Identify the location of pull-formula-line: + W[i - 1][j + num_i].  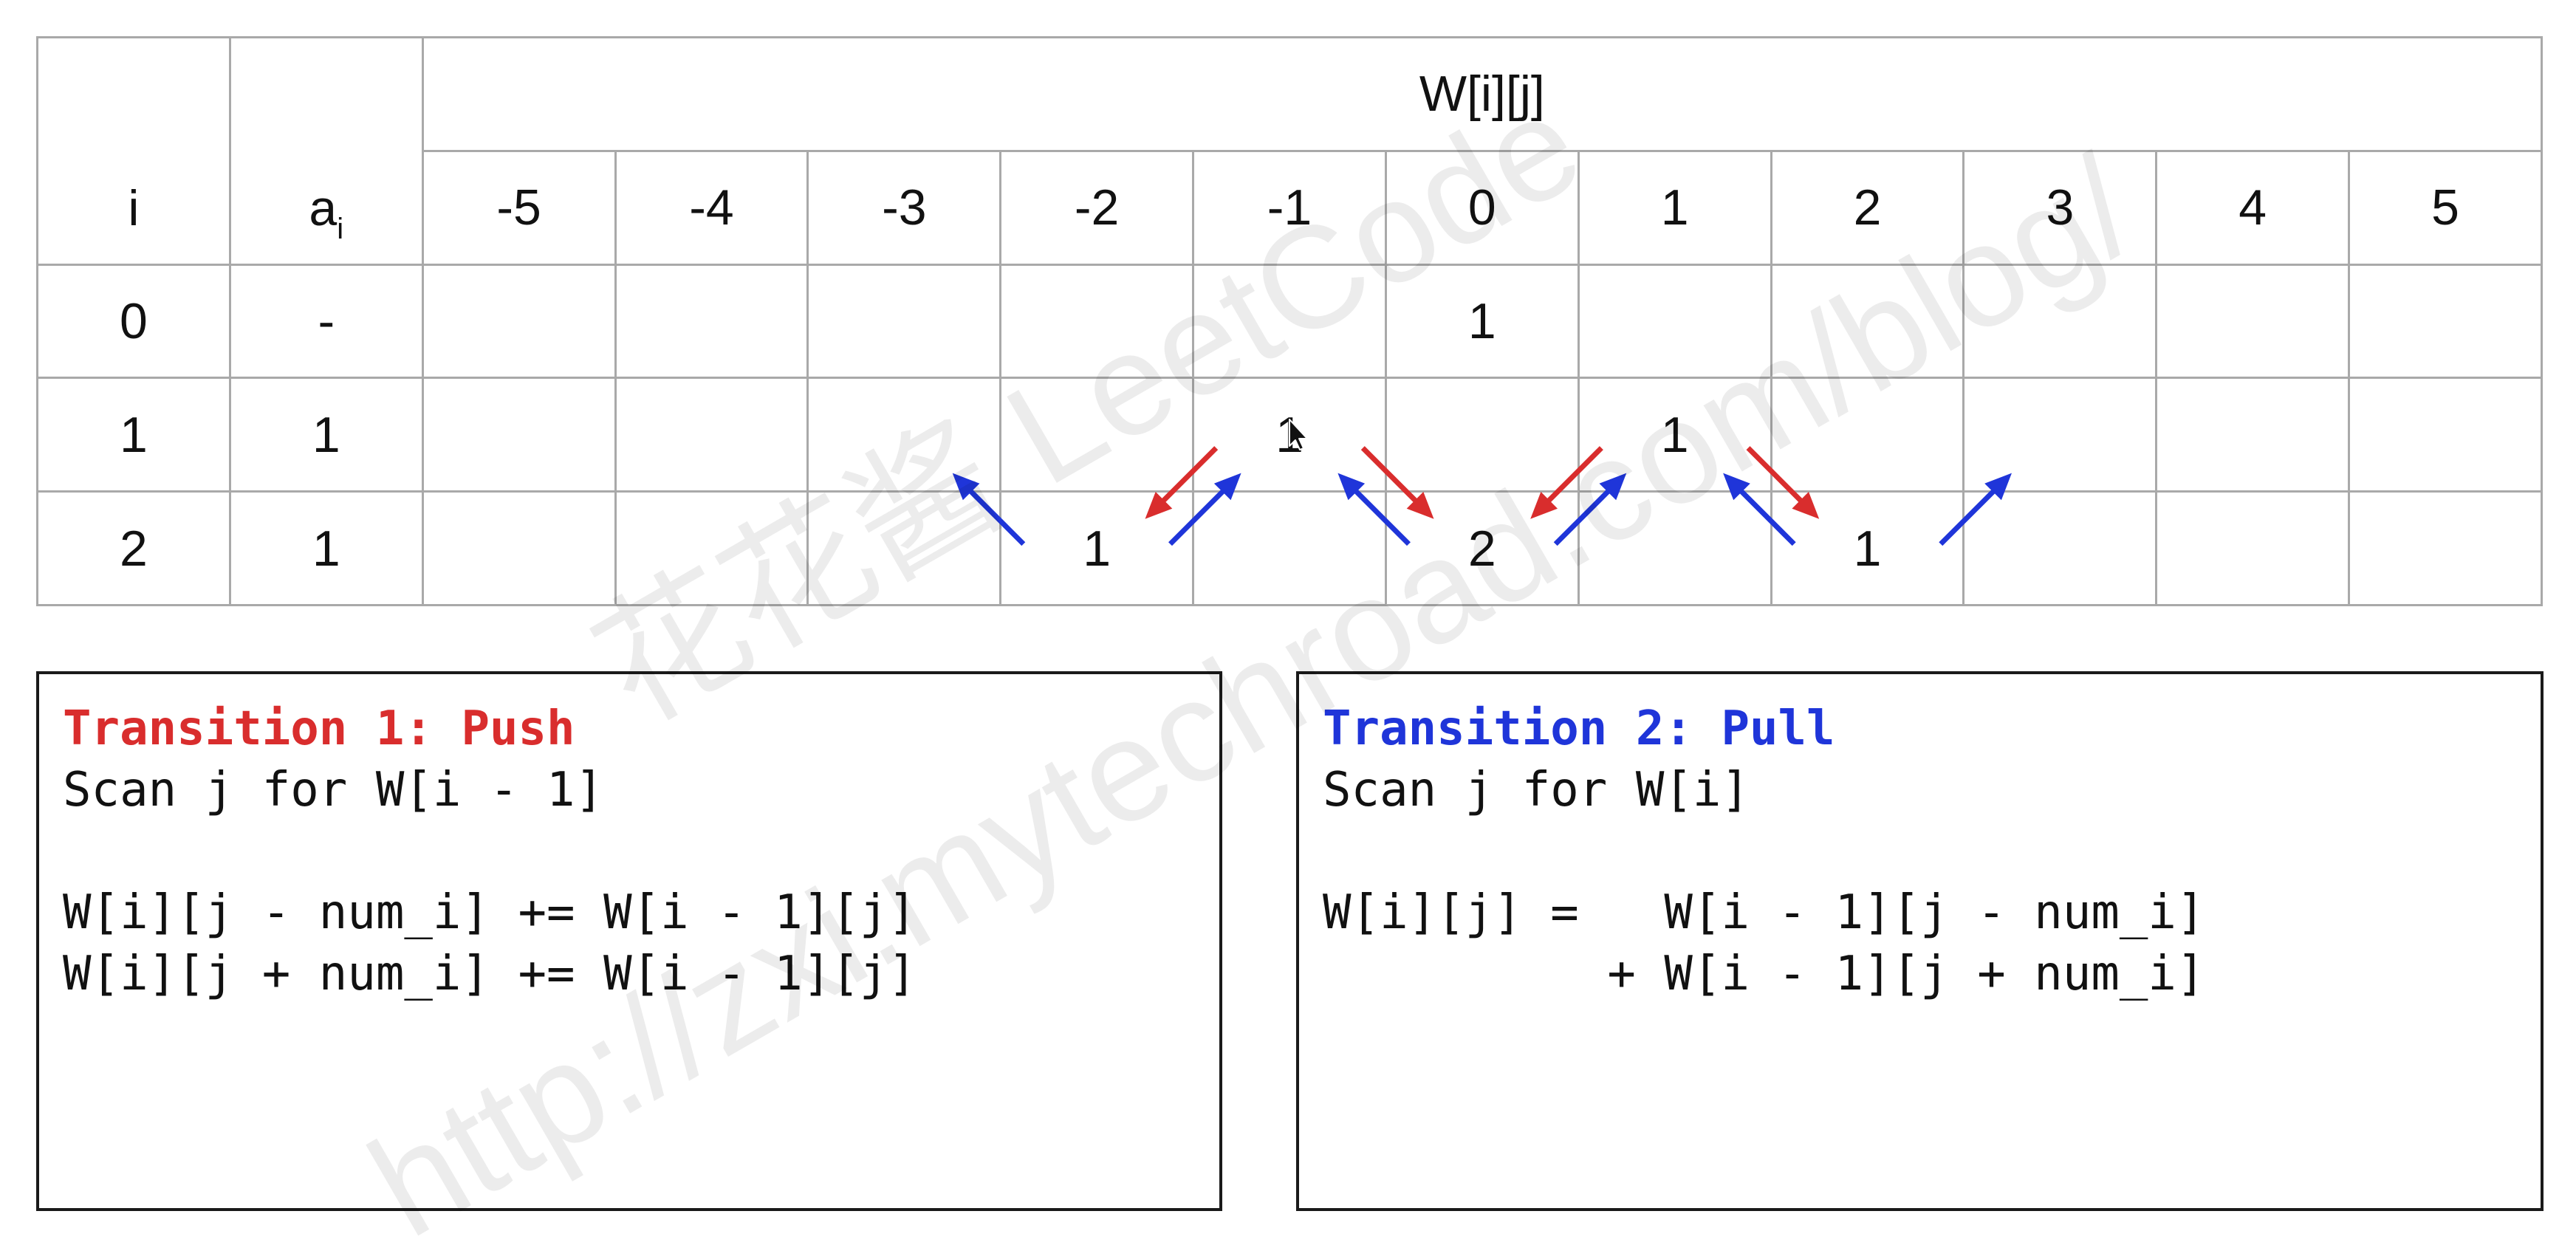
(1764, 974).